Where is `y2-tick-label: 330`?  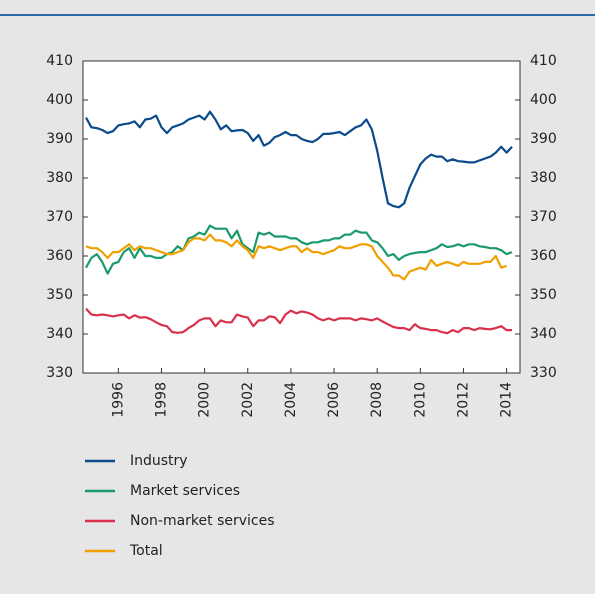 y2-tick-label: 330 is located at coordinates (543, 373).